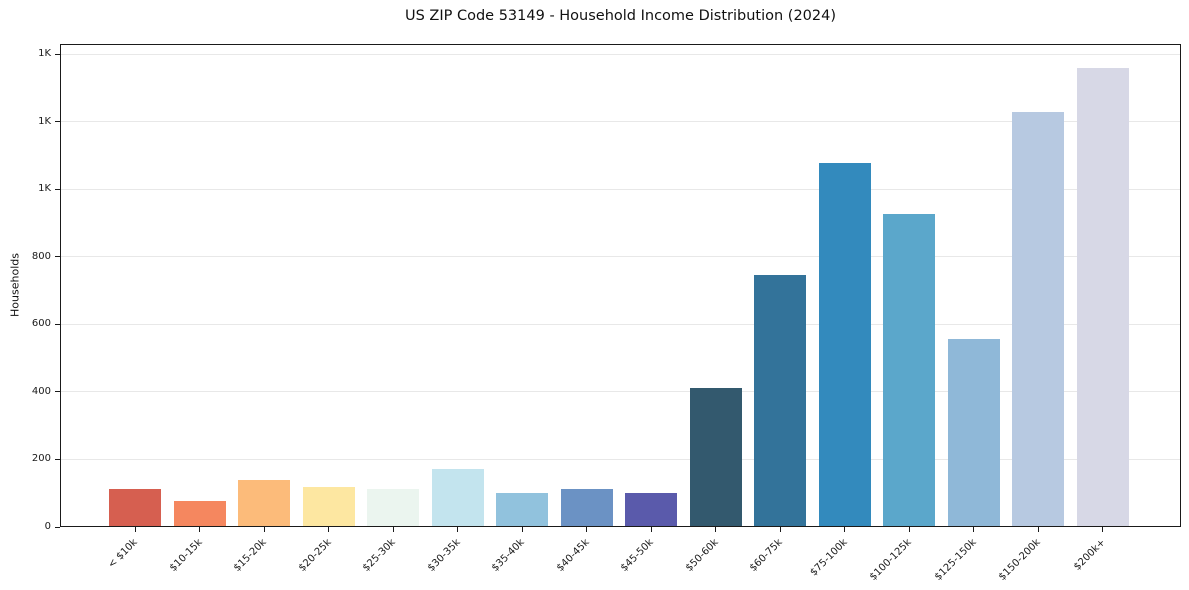  What do you see at coordinates (891, 560) in the screenshot?
I see `x-tick-label: $100-125k` at bounding box center [891, 560].